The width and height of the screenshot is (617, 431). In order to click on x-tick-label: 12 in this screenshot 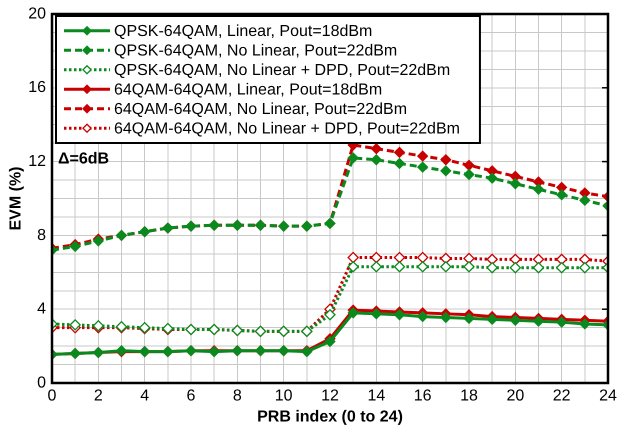, I will do `click(330, 395)`.